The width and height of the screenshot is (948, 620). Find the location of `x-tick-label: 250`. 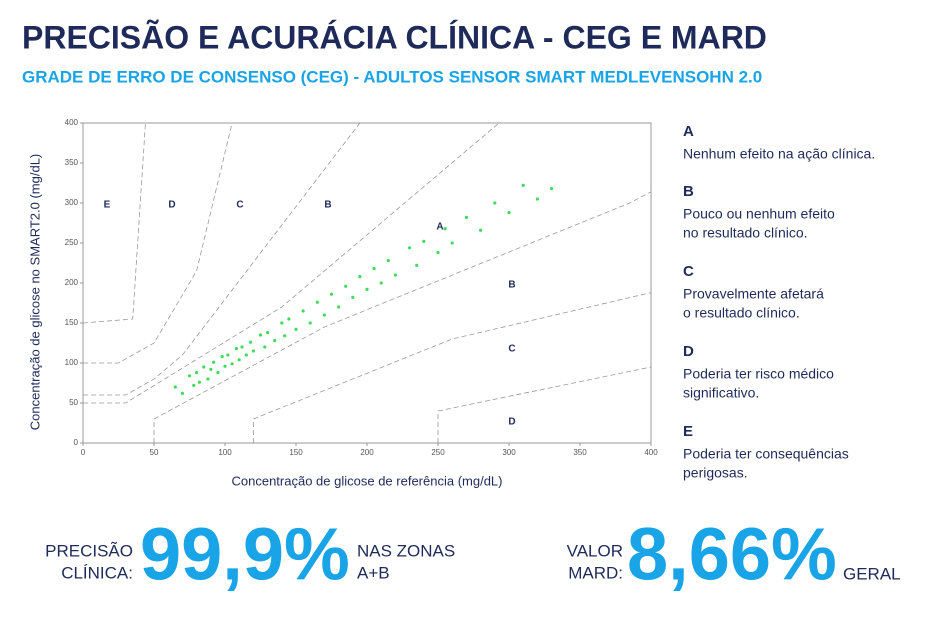

x-tick-label: 250 is located at coordinates (438, 452).